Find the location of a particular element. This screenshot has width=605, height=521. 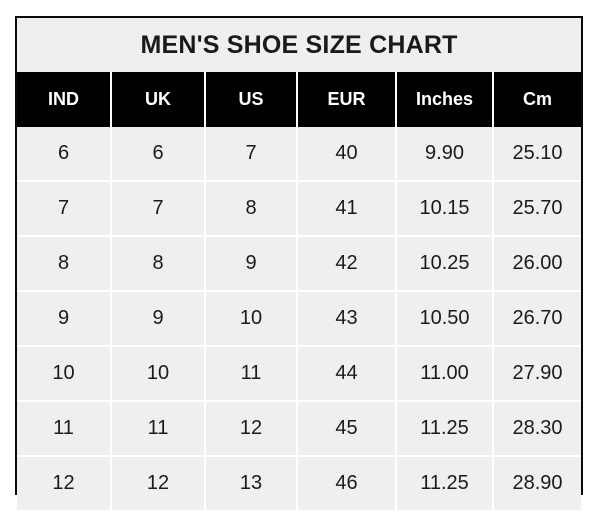

table-row: 9 9 10 43 10.50 26.70 is located at coordinates (299, 318).